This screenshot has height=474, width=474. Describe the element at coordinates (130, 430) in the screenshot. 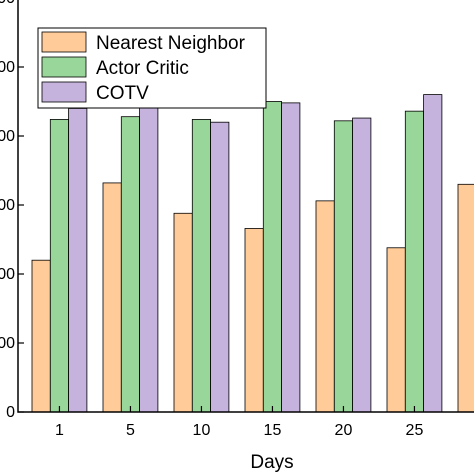

I see `x-tick-label-5: 5` at that location.